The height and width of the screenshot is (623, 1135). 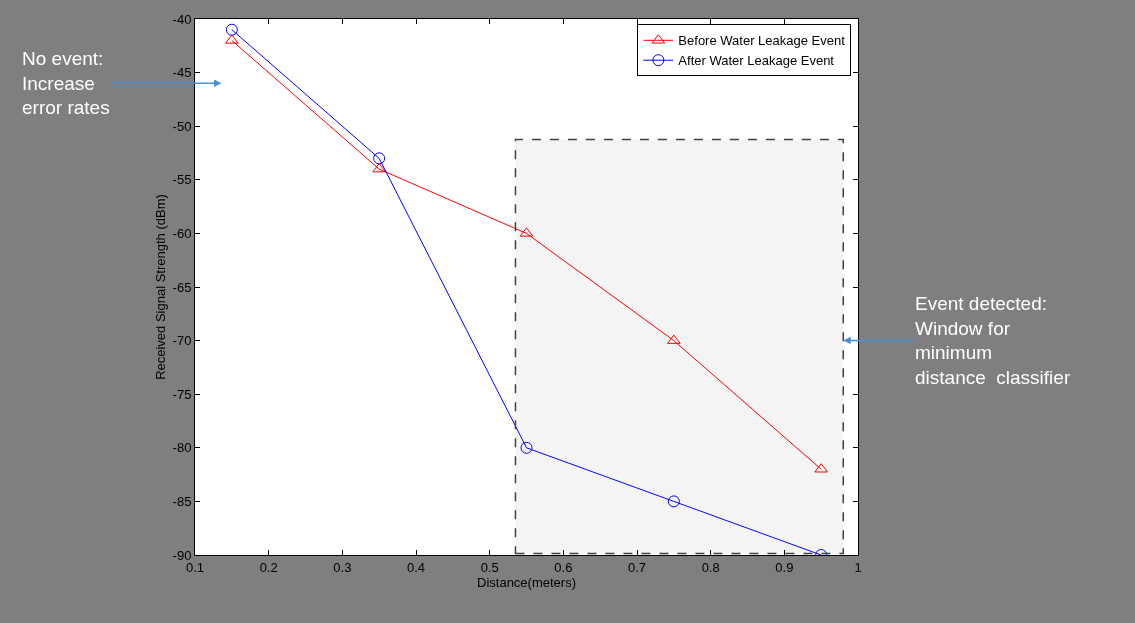 I want to click on x-tick-label: 0.9, so click(x=784, y=567).